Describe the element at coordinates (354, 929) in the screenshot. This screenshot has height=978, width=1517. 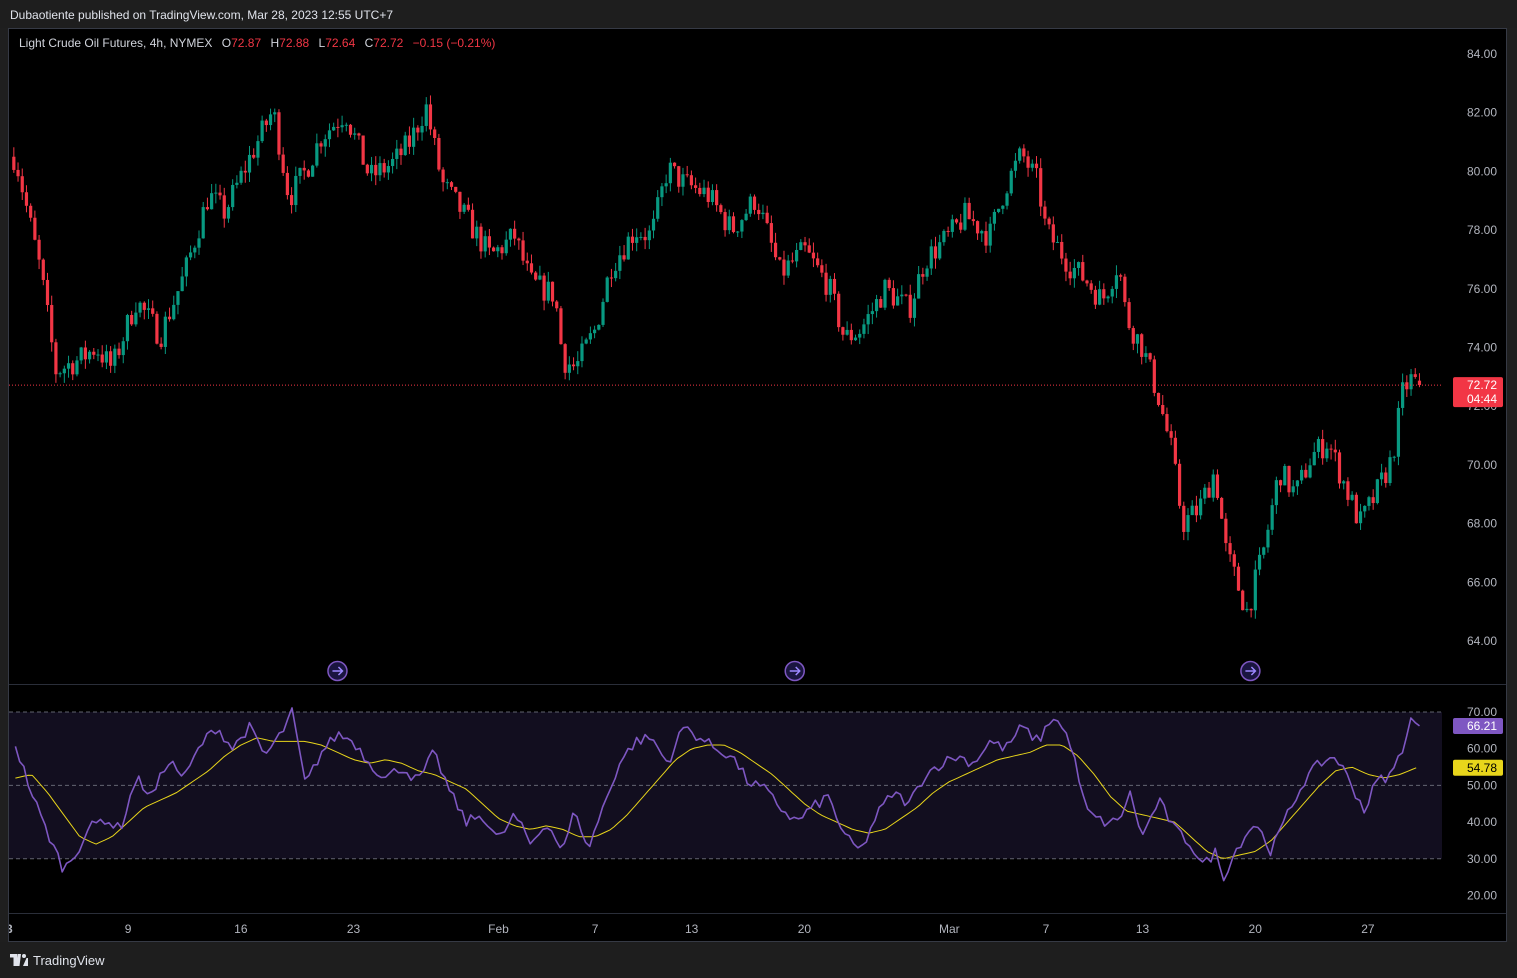
I see `time-axis-tick: 23` at that location.